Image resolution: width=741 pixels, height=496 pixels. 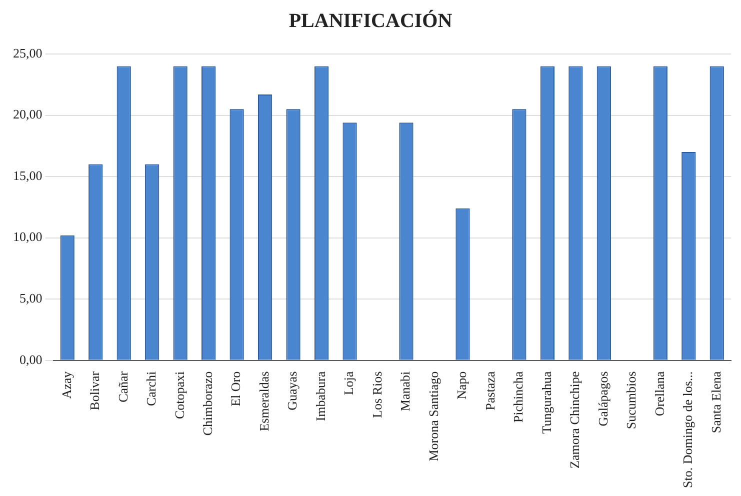 What do you see at coordinates (462, 385) in the screenshot?
I see `x-tick-label: Napo` at bounding box center [462, 385].